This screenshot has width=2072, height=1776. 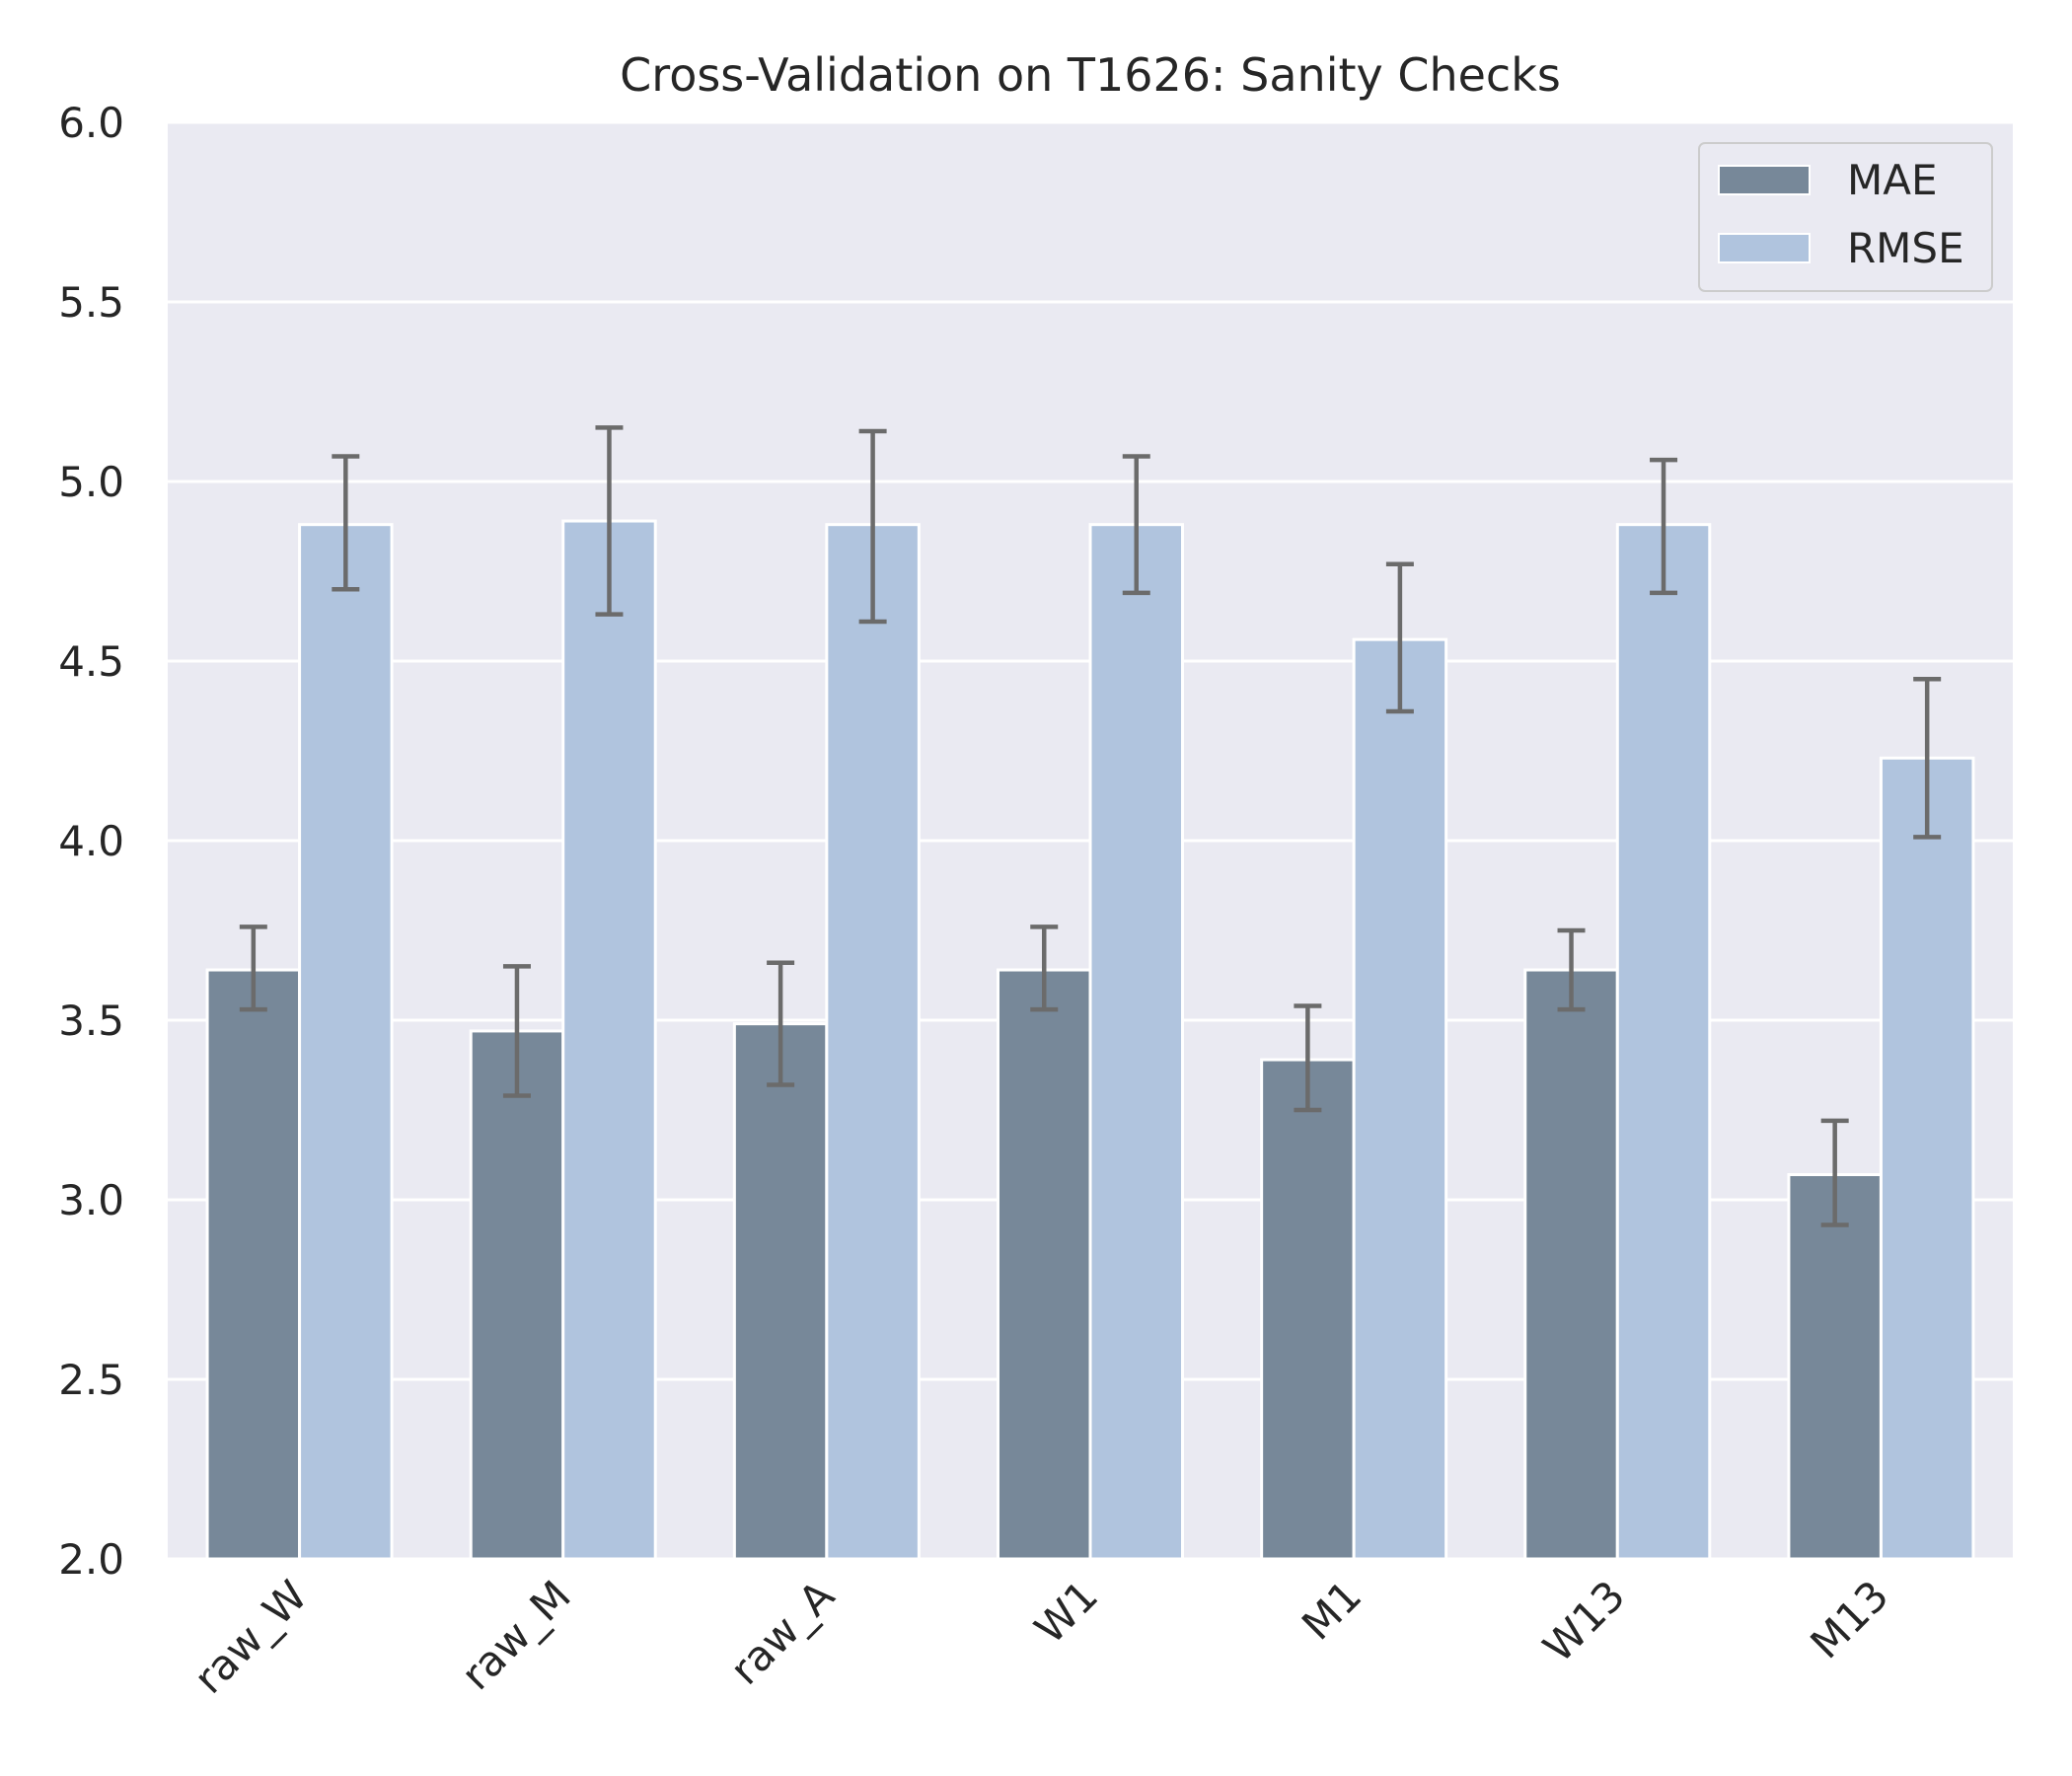 I want to click on x-tick-label: W1, so click(x=1066, y=1612).